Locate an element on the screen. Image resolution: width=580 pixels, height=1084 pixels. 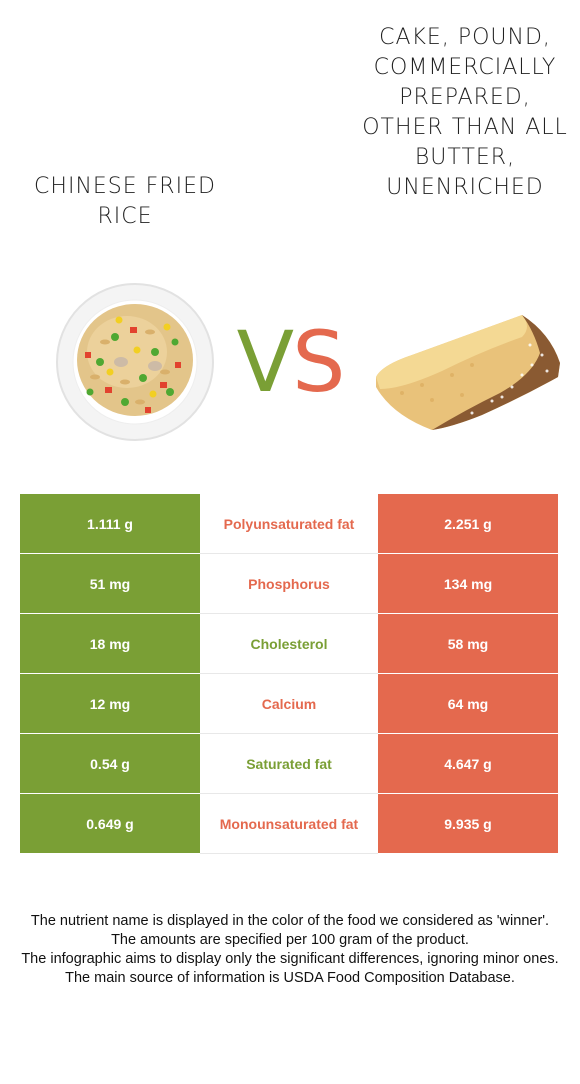
right-value: 58 mg is located at coordinates (468, 644).